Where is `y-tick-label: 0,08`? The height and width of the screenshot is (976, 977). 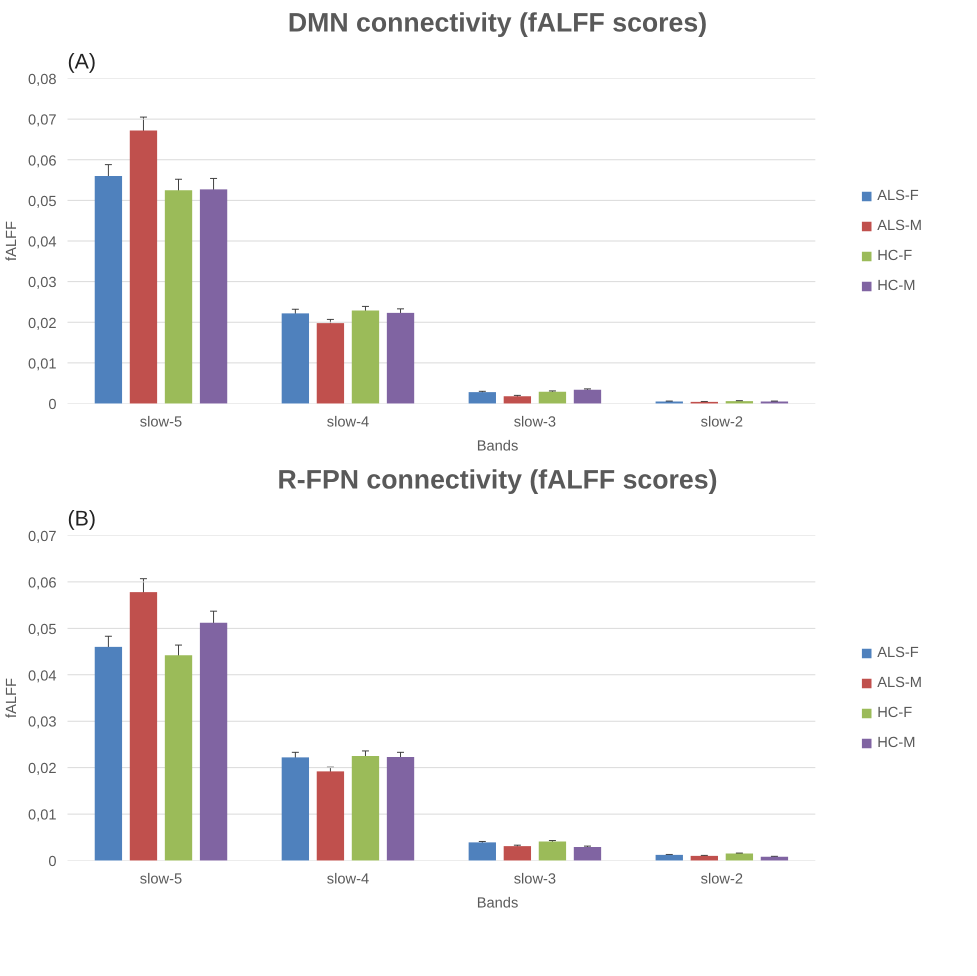 y-tick-label: 0,08 is located at coordinates (42, 80).